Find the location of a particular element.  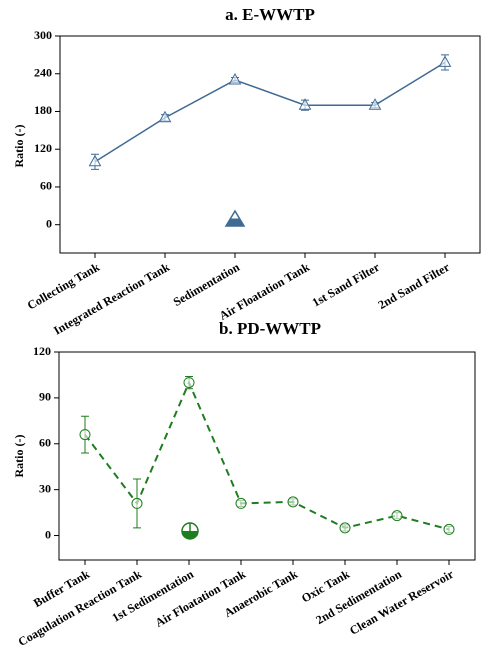

x-tick-label: Air Floatation Tank is located at coordinates (200, 598).